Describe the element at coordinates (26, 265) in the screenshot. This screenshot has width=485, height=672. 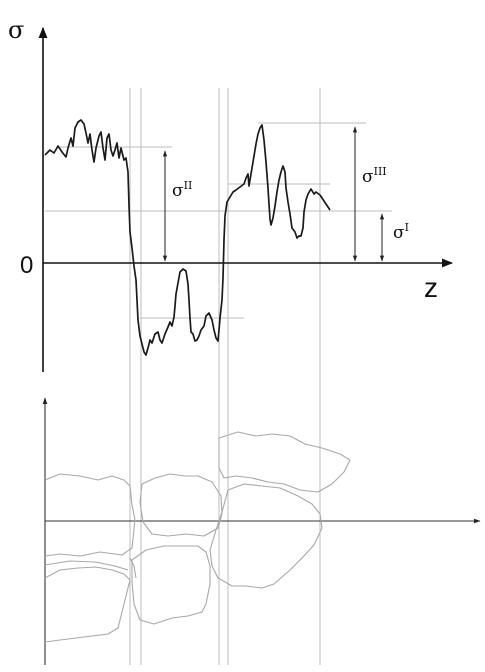
I see `origin-label: 0` at that location.